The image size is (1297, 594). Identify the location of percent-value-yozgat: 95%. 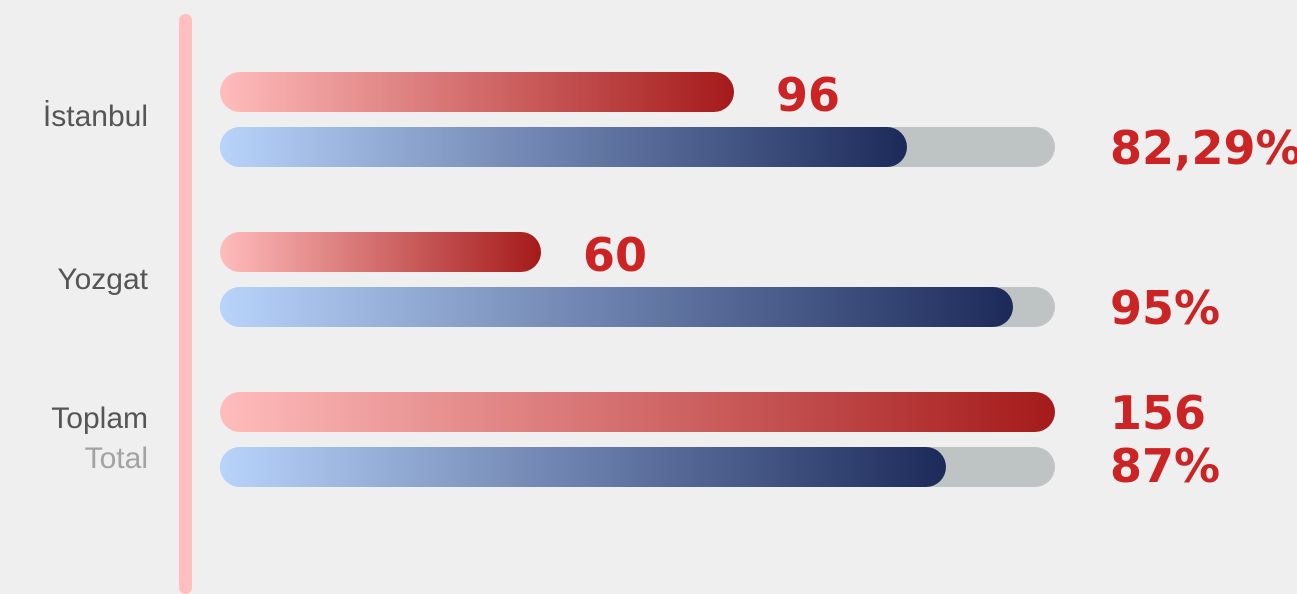
(1165, 308).